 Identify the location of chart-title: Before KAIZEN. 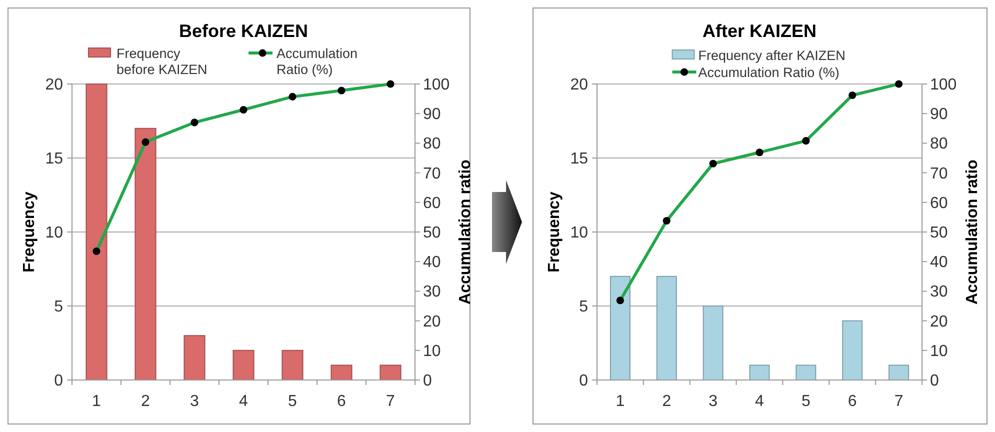
(243, 31).